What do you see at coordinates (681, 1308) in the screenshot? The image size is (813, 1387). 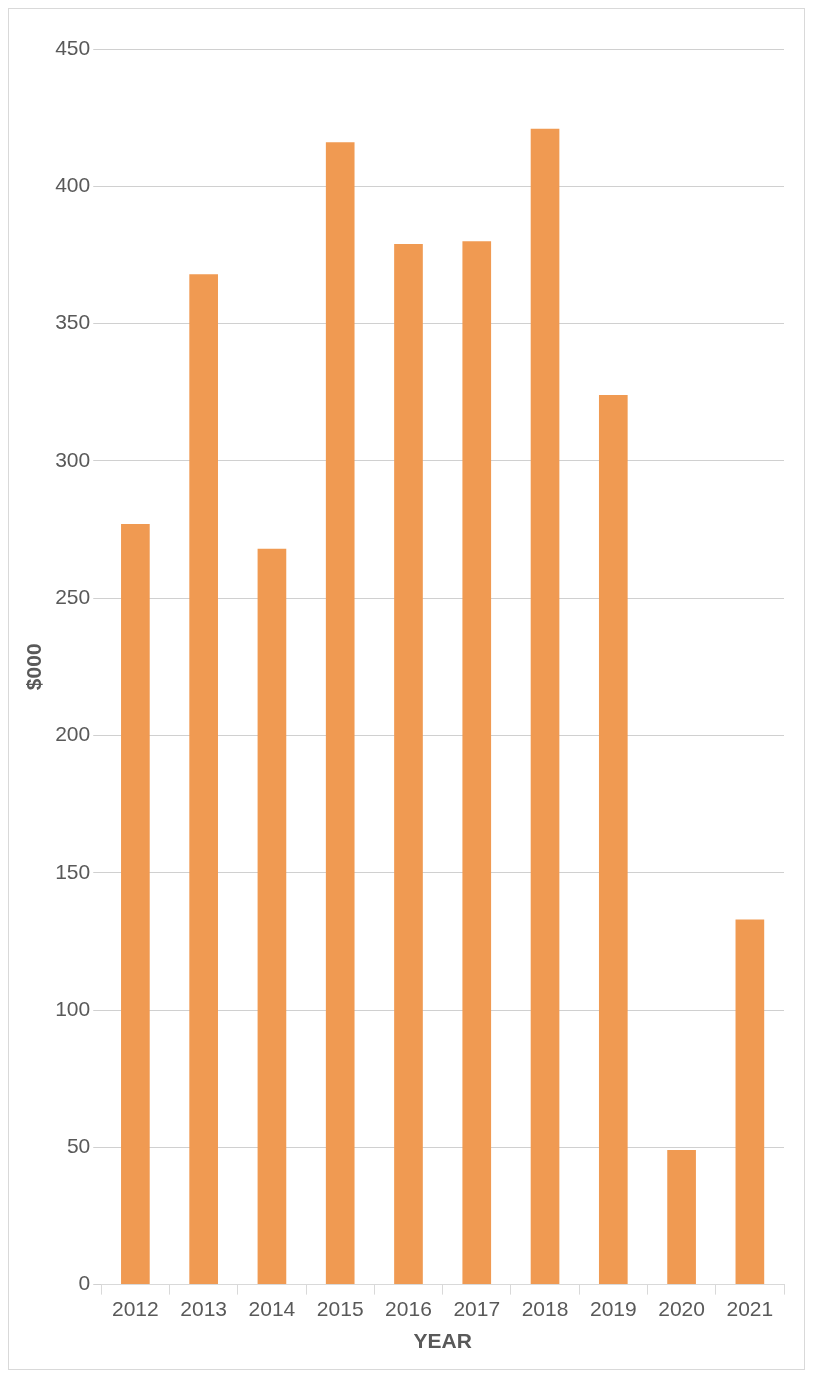 I see `x-tick-label: 2020` at bounding box center [681, 1308].